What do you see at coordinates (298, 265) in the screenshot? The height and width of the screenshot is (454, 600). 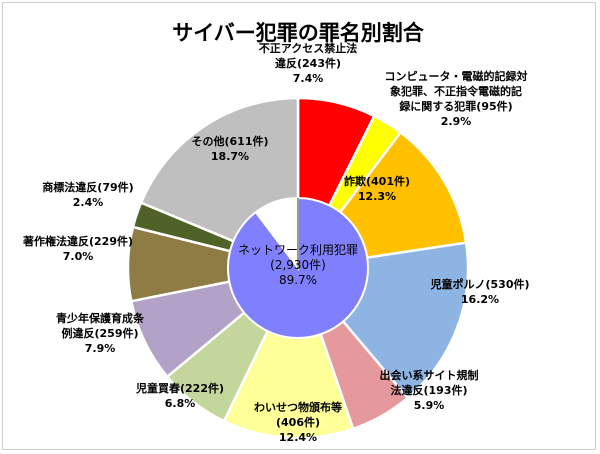 I see `inner-slice-label-0: ネットワーク利用犯罪(2,930件) 89.7%` at bounding box center [298, 265].